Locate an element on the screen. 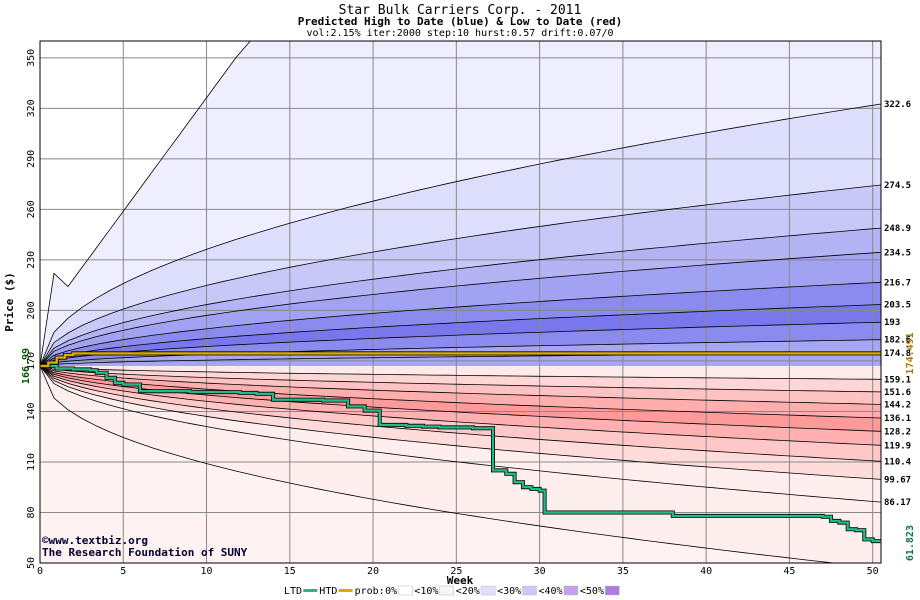 The height and width of the screenshot is (600, 920). x-tick-label: 50 is located at coordinates (873, 571).